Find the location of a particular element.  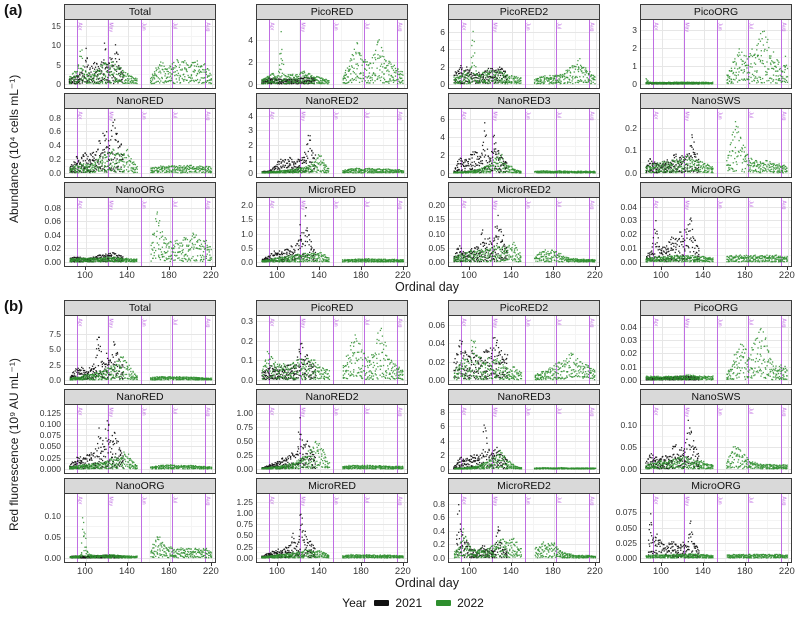

facet-nanosws: NanoSWS 0.0 0.1 0.2 is located at coordinates (696, 135).